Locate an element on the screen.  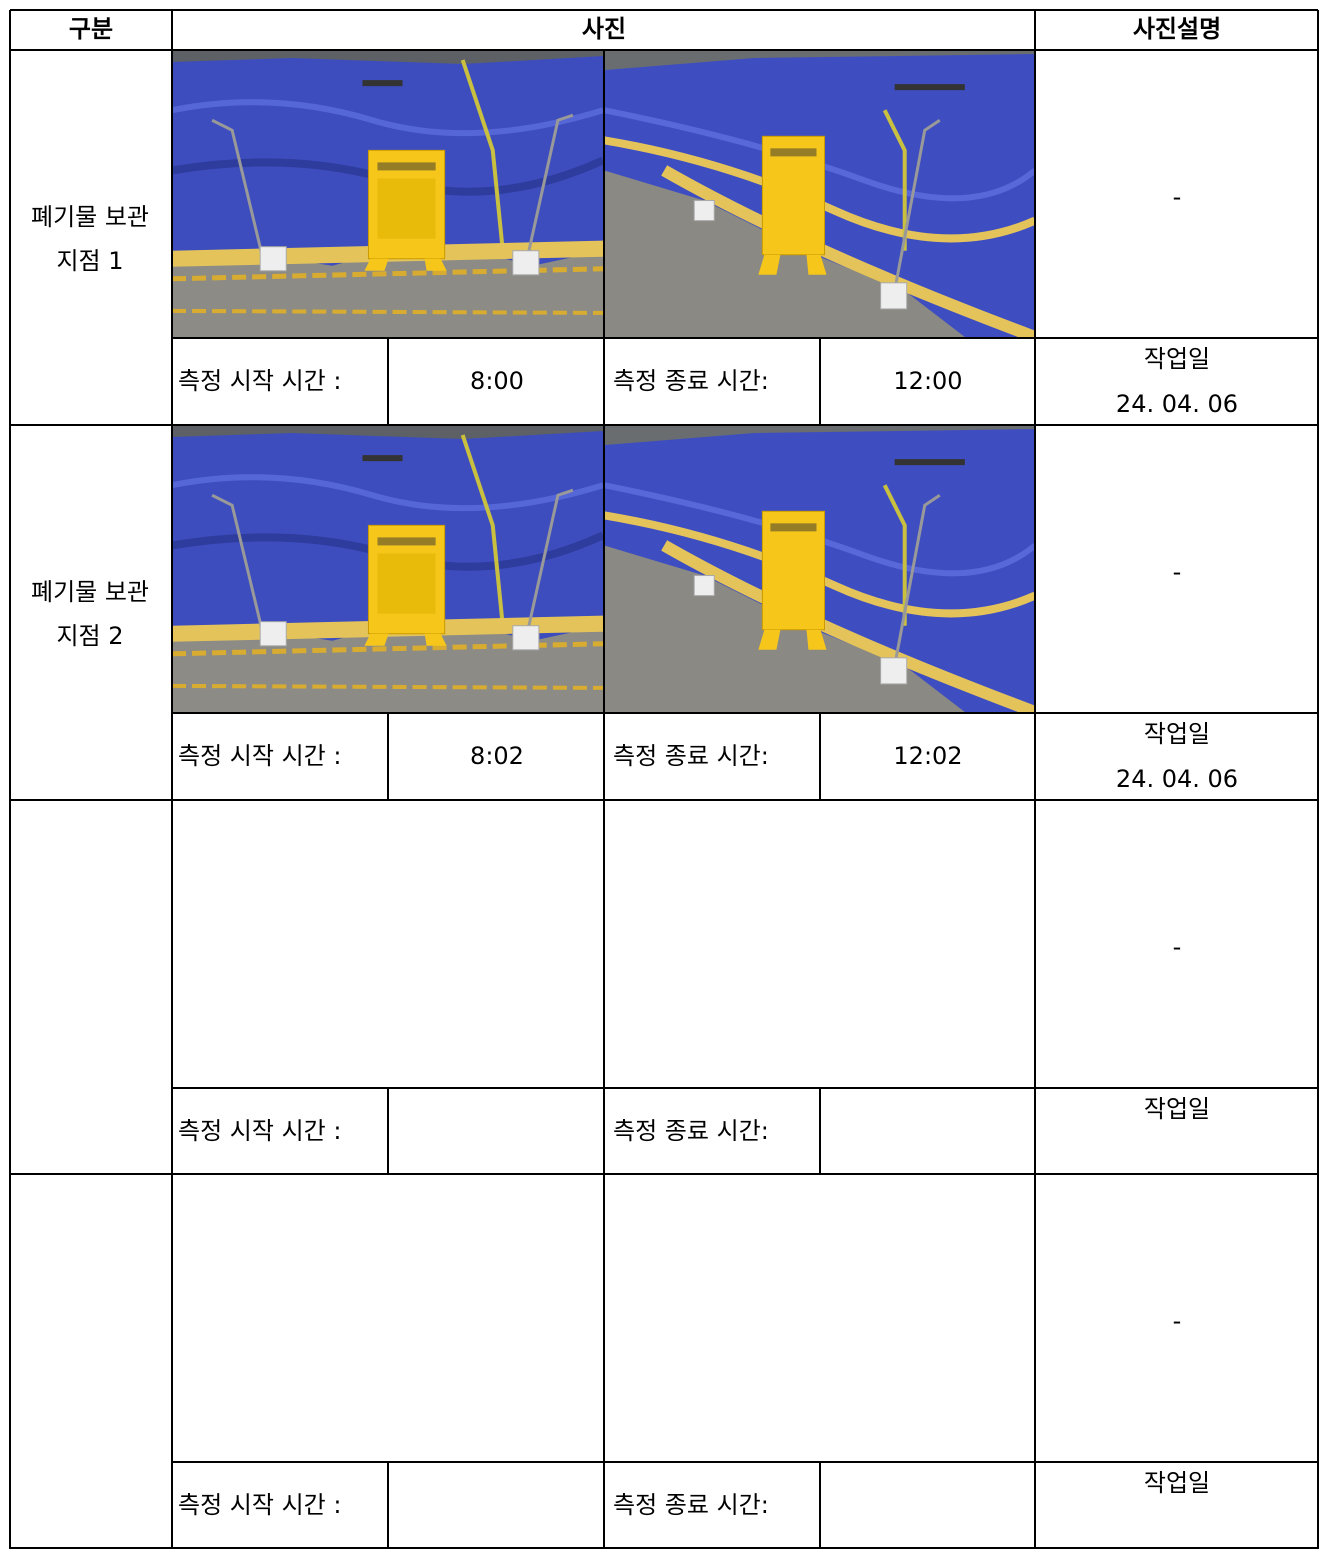
start-time: 8:02 is located at coordinates (497, 756).